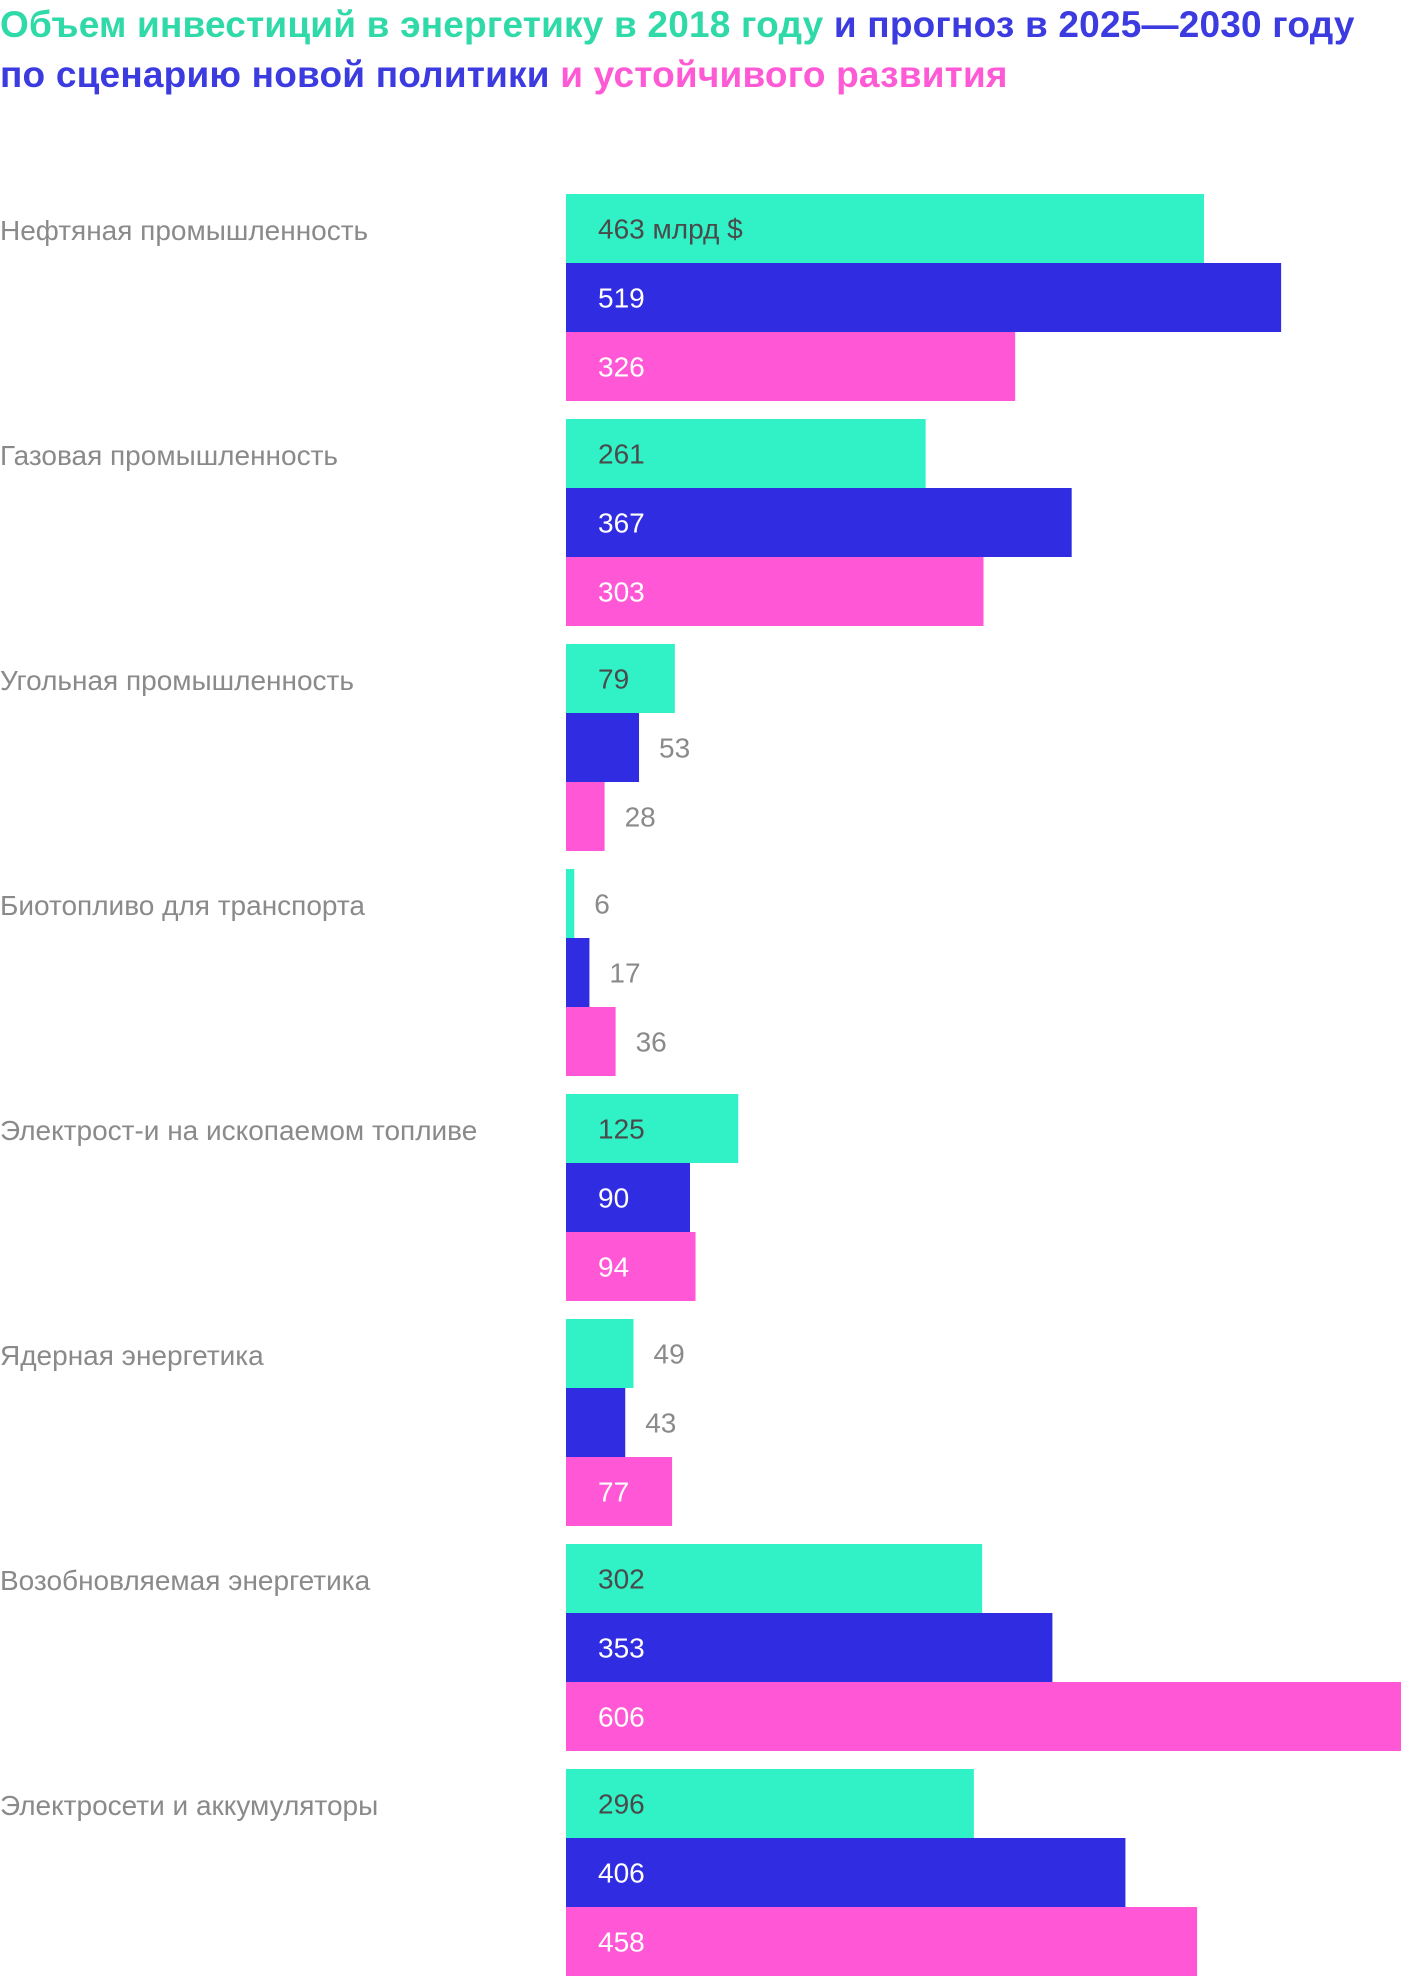 The height and width of the screenshot is (1978, 1401). I want to click on value-label: 77, so click(613, 1492).